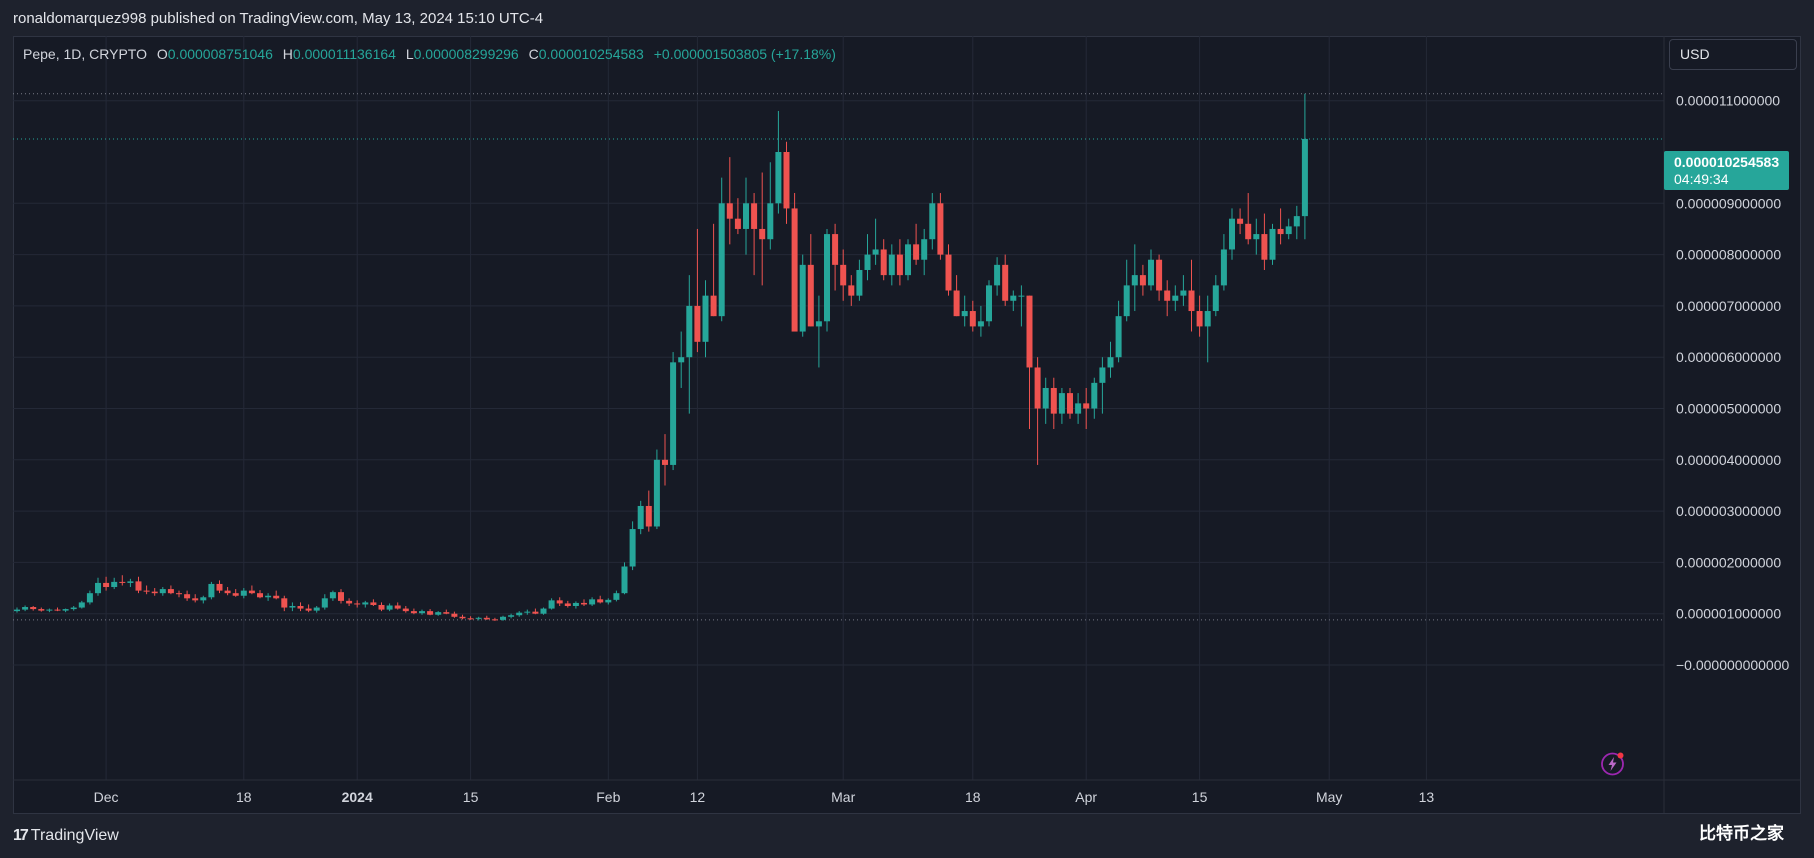 This screenshot has width=1814, height=858. What do you see at coordinates (1733, 54) in the screenshot?
I see `currency-selector: USD` at bounding box center [1733, 54].